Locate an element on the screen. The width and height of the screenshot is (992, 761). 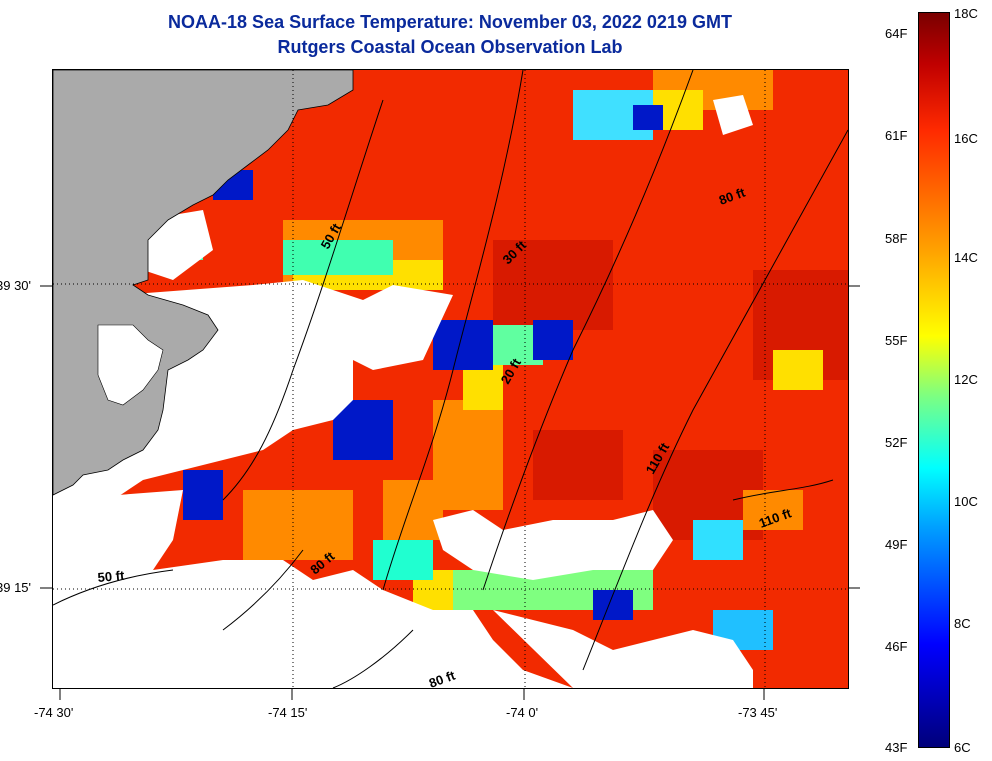
colorbar-f-label: 55F is located at coordinates (896, 340).